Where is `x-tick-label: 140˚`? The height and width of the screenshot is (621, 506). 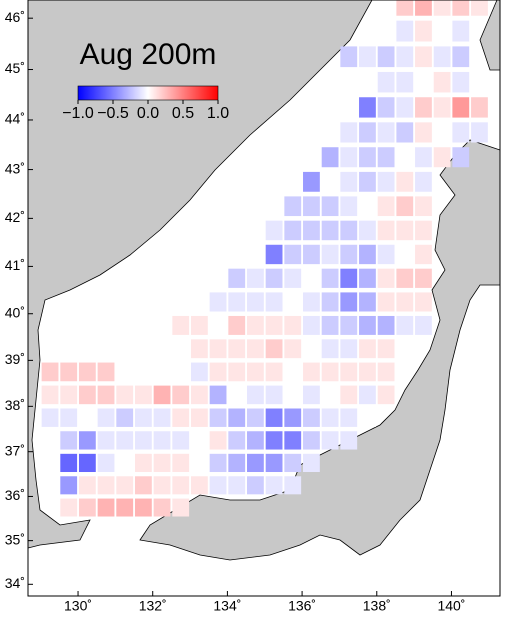
x-tick-label: 140˚ is located at coordinates (451, 606).